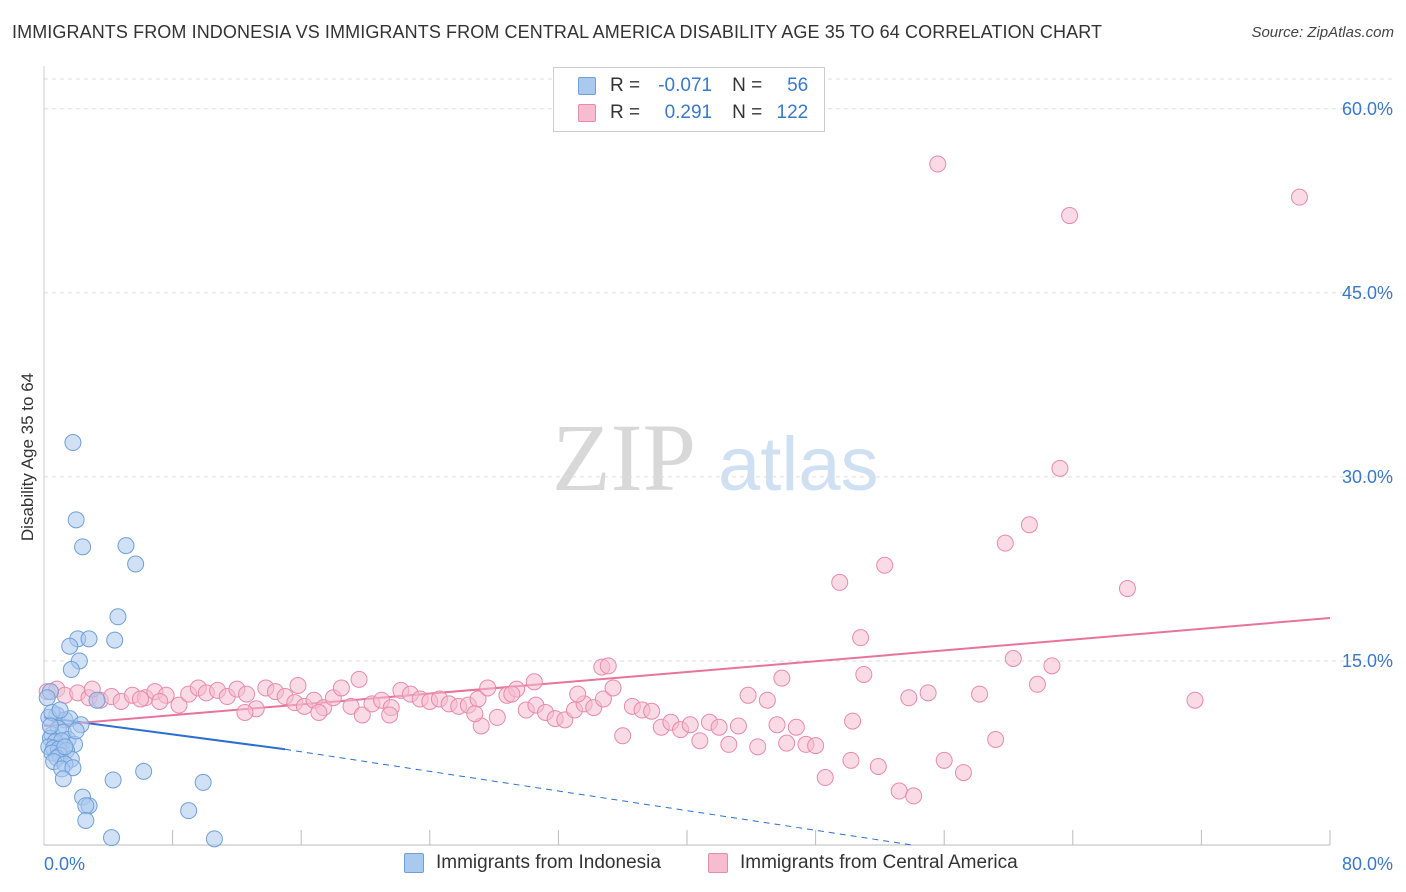 The height and width of the screenshot is (892, 1406). What do you see at coordinates (1367, 864) in the screenshot?
I see `x-tick-label: 80.0%` at bounding box center [1367, 864].